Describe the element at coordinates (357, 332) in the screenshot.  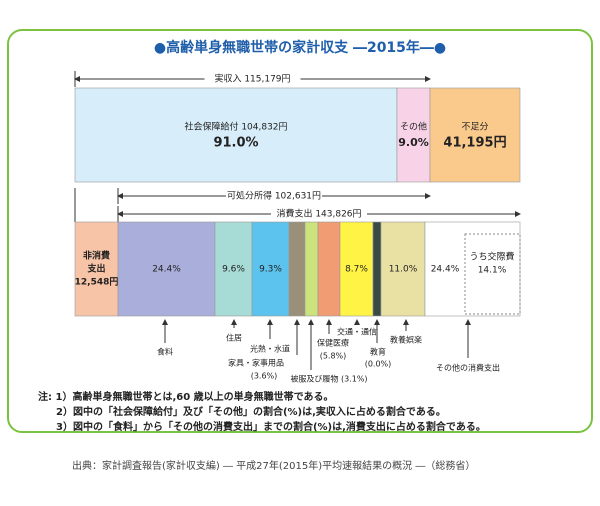
I see `callout-label: 交通・通信` at that location.